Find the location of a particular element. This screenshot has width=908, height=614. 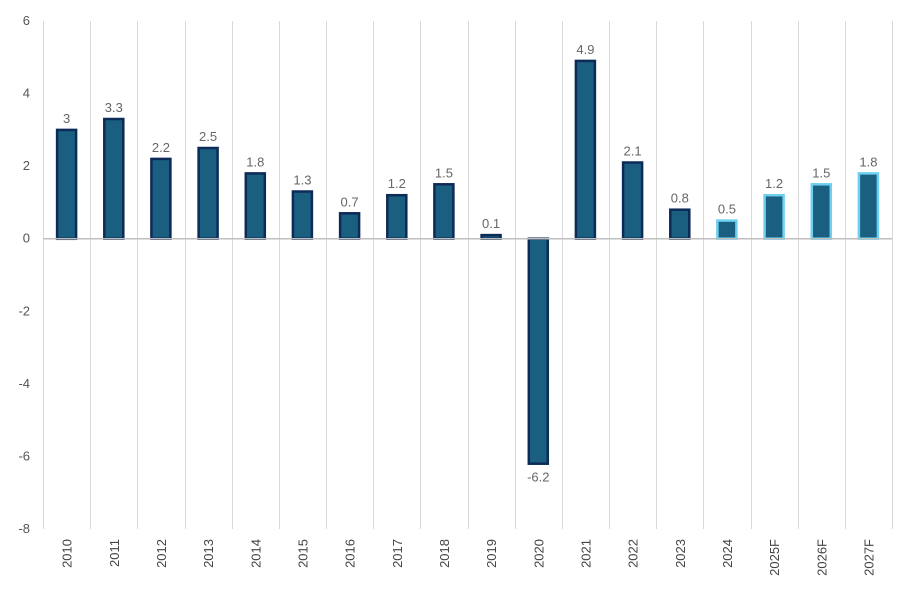

y-tick-label: 2 is located at coordinates (26, 165).